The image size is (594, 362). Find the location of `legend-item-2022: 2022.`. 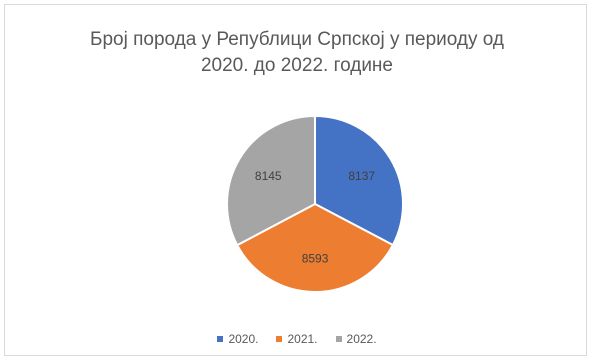

legend-item-2022: 2022. is located at coordinates (356, 339).